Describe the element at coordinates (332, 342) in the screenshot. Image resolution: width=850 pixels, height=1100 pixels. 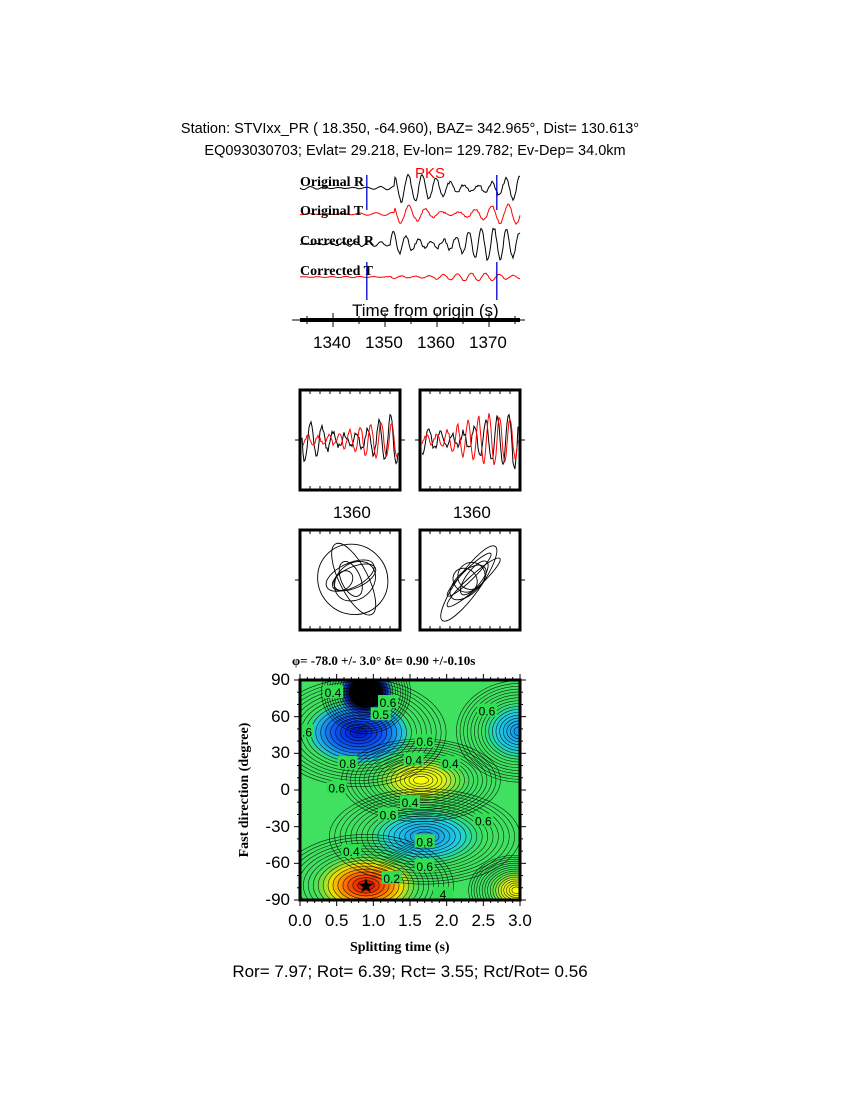
I see `tick-1340: 1340` at that location.